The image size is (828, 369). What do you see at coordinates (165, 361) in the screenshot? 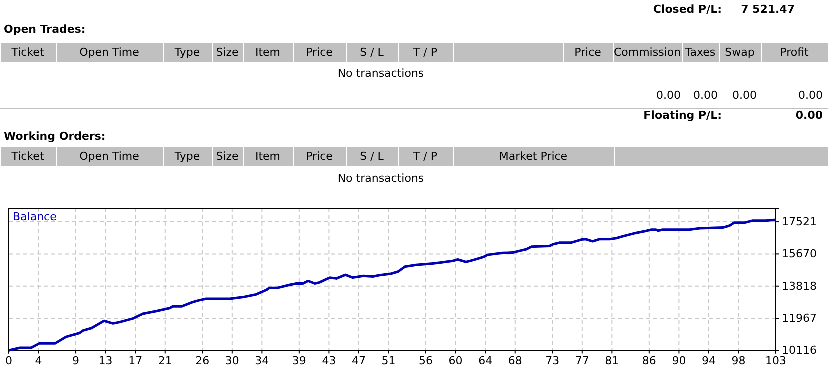
I see `x-tick-label: 21` at bounding box center [165, 361].